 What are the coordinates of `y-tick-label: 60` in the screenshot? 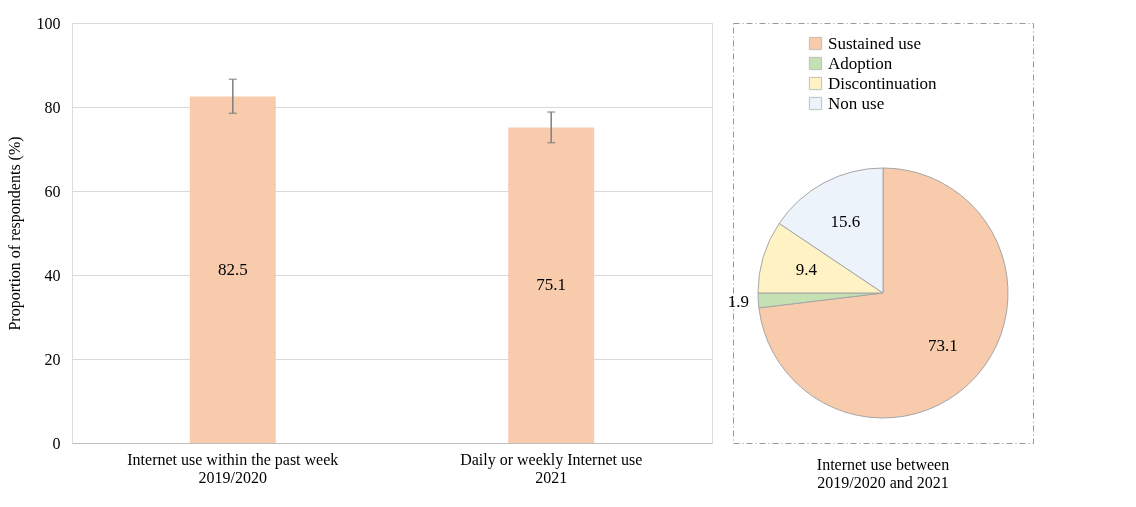 It's located at (52, 191).